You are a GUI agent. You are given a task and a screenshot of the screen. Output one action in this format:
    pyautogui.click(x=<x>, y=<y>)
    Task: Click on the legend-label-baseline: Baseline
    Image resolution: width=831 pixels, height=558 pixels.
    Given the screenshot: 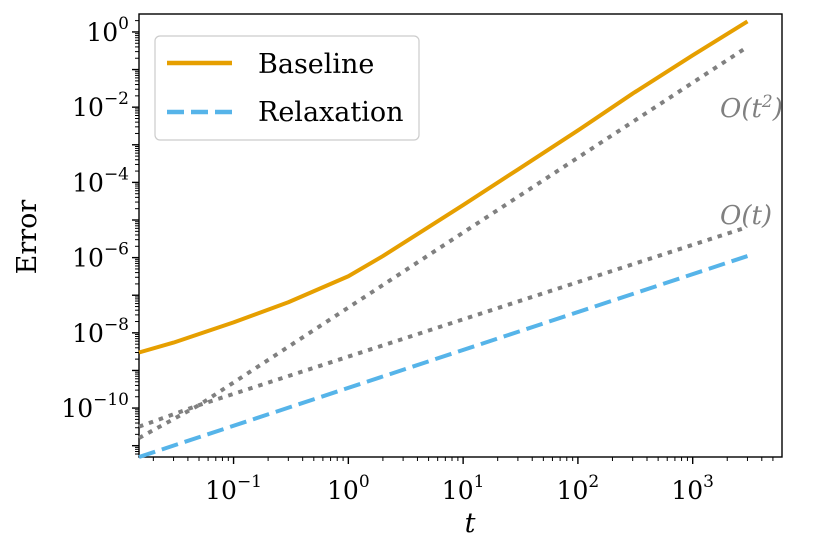 What is the action you would take?
    pyautogui.click(x=316, y=64)
    